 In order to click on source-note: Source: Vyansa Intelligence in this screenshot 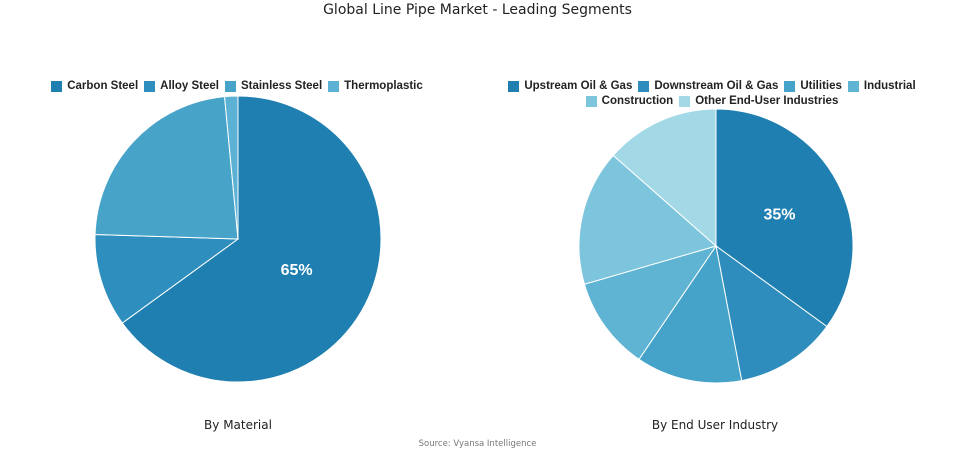, I will do `click(477, 444)`.